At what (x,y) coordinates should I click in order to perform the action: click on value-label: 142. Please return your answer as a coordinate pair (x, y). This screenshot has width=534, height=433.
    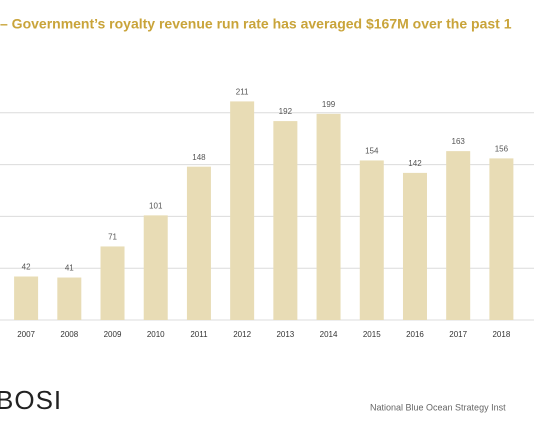
    Looking at the image, I should click on (415, 163).